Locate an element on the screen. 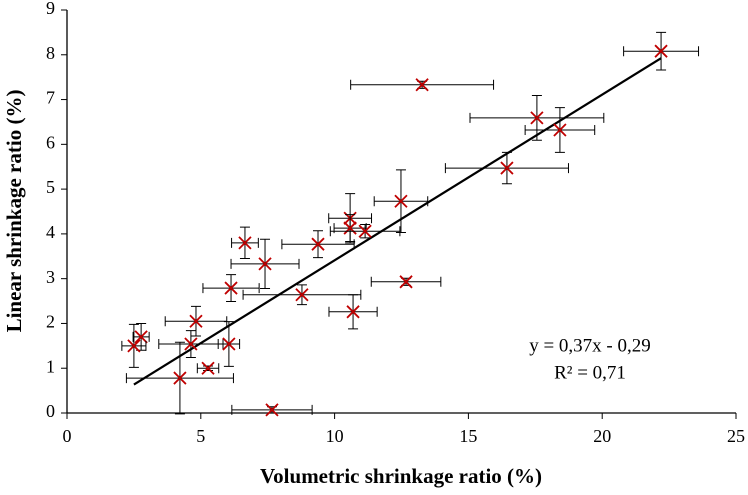 The width and height of the screenshot is (748, 495). r-squared: R² = 0,71 is located at coordinates (590, 372).